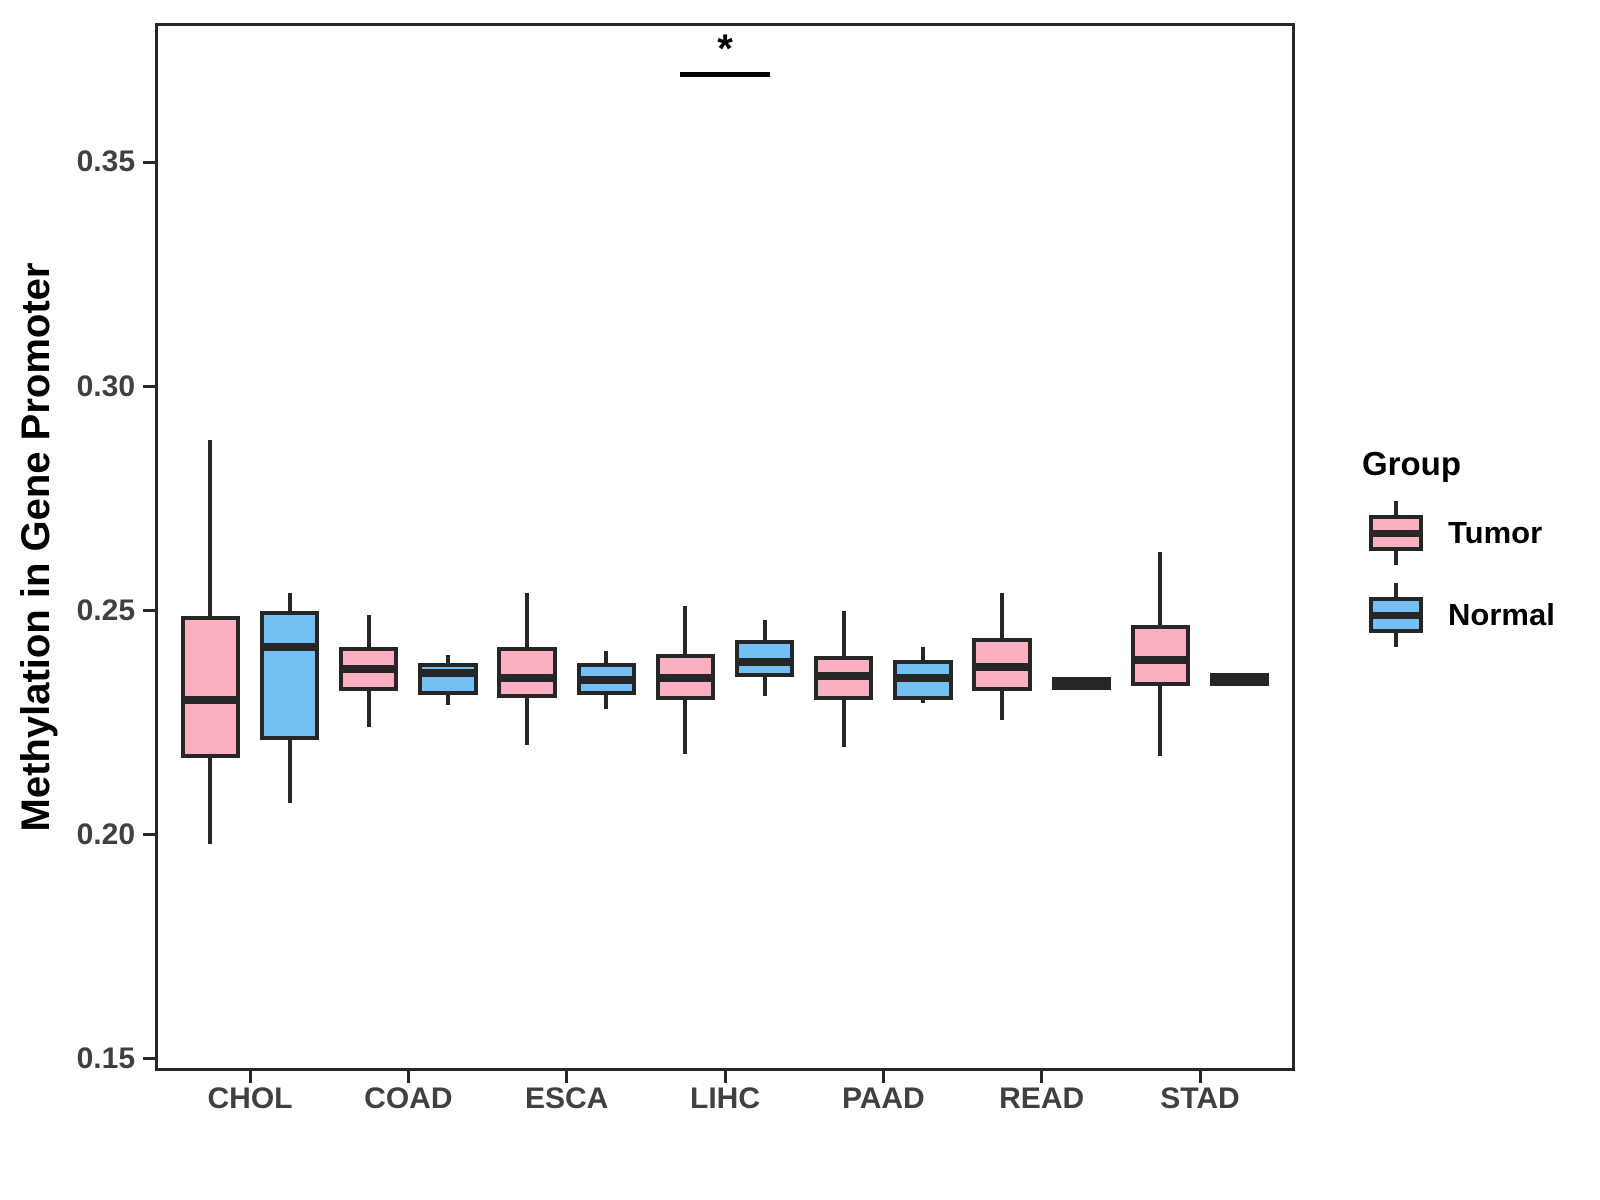 This screenshot has height=1200, width=1600. What do you see at coordinates (527, 621) in the screenshot?
I see `boxplot-ESCA-Tumor-upper-whisker` at bounding box center [527, 621].